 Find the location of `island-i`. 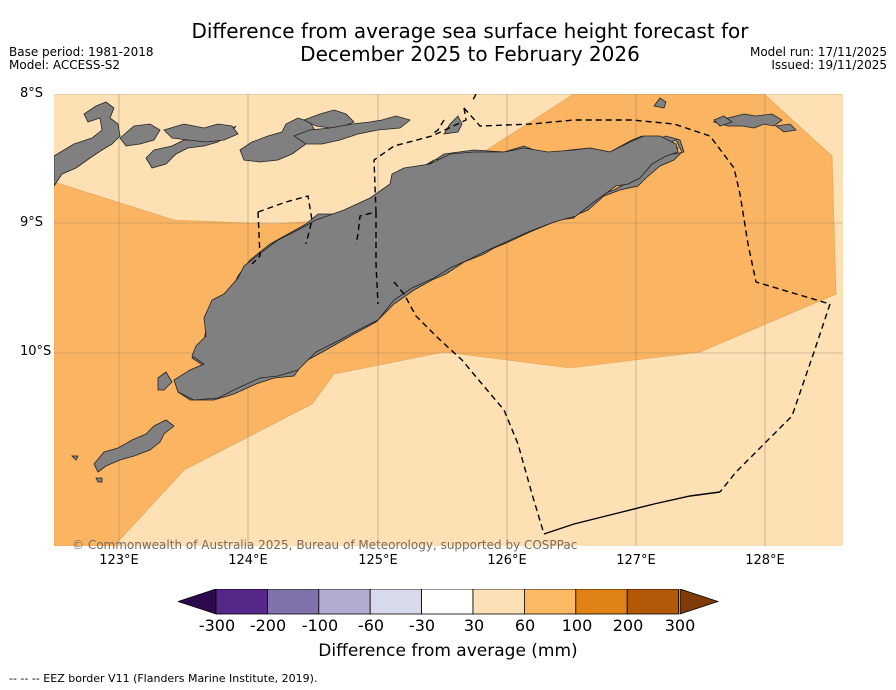

island-i is located at coordinates (785, 128).